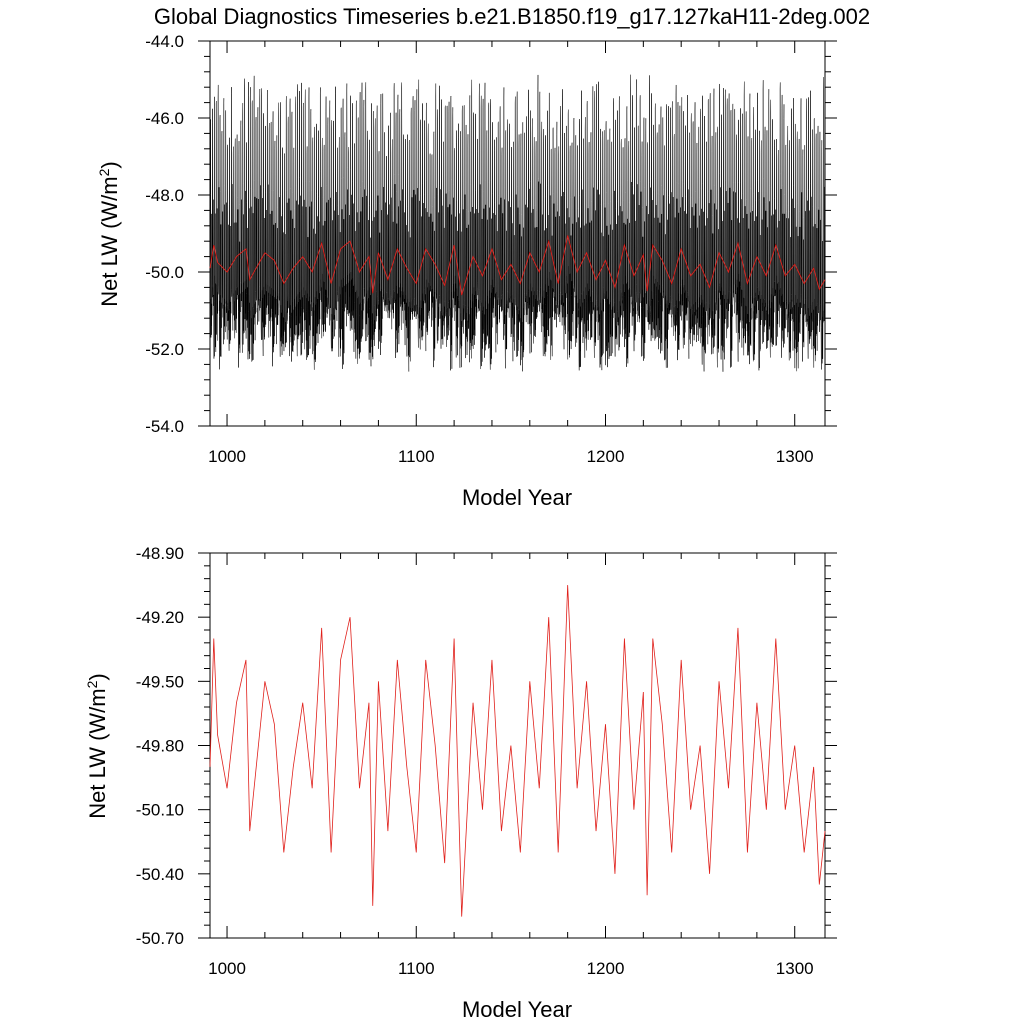  Describe the element at coordinates (97, 676) in the screenshot. I see `y-axis-label-bottom-suffix: )` at that location.